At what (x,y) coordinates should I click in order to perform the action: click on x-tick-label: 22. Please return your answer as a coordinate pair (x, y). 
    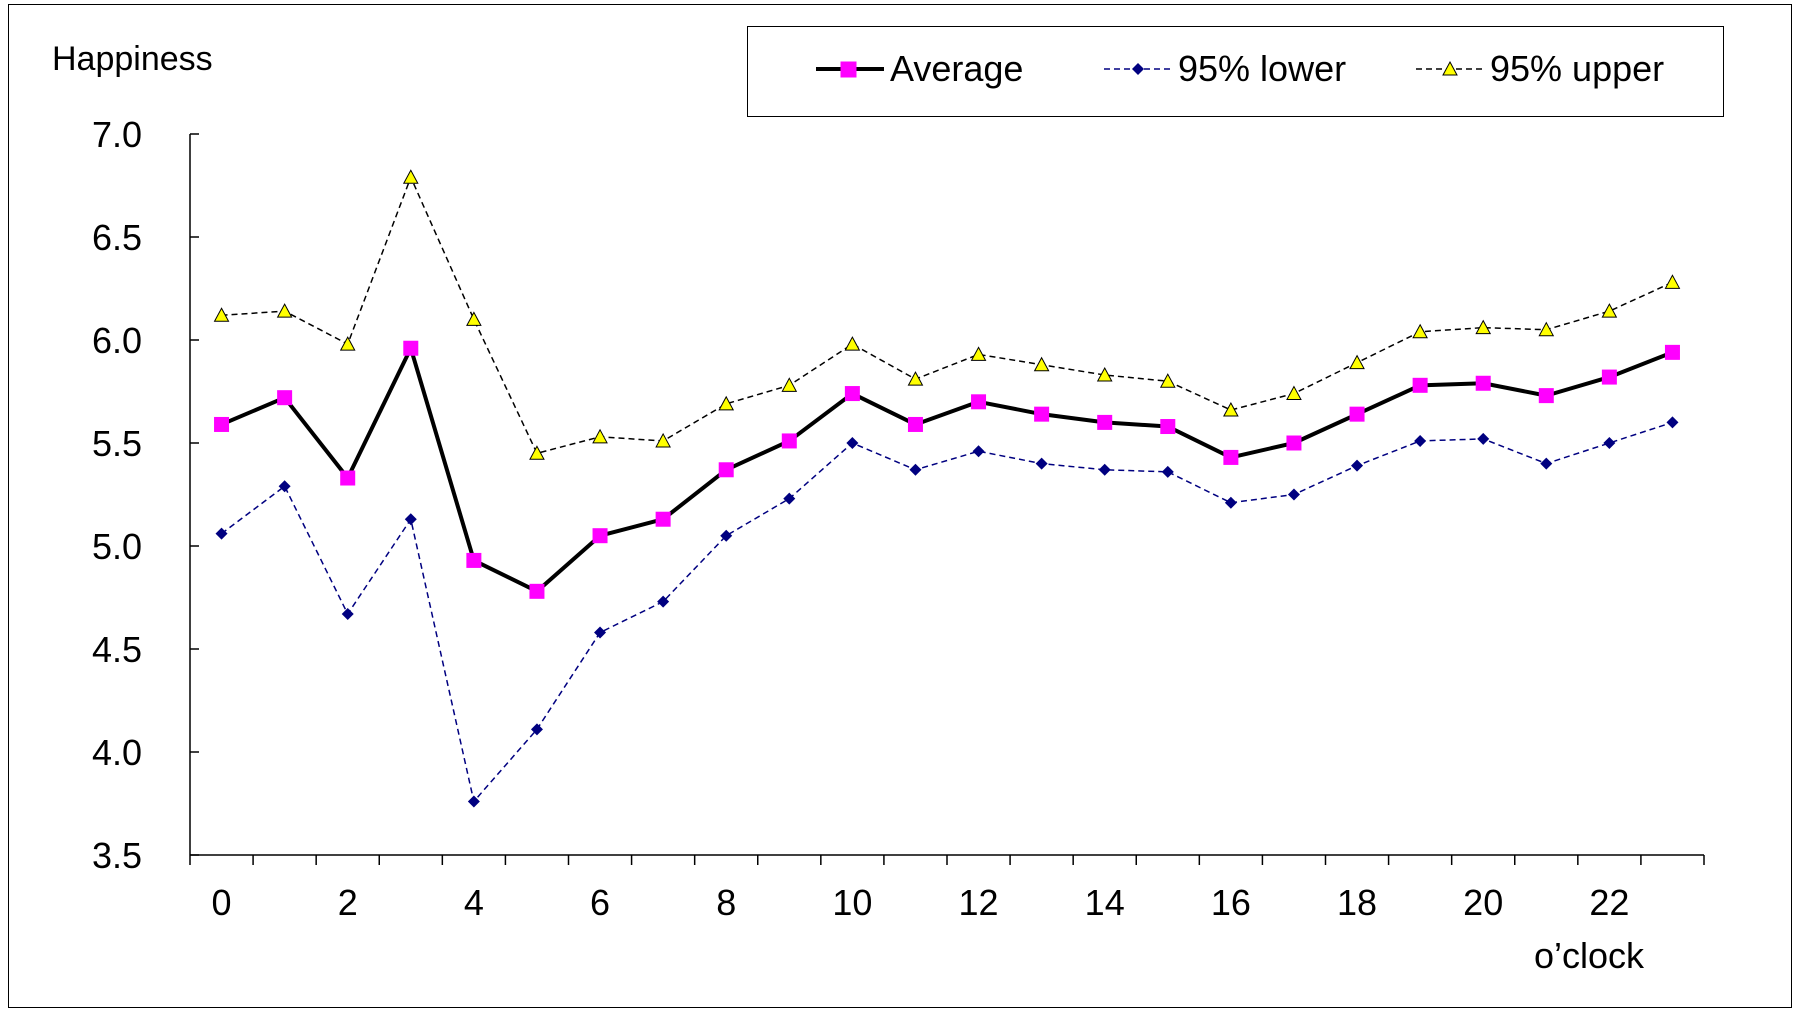
    Looking at the image, I should click on (1609, 902).